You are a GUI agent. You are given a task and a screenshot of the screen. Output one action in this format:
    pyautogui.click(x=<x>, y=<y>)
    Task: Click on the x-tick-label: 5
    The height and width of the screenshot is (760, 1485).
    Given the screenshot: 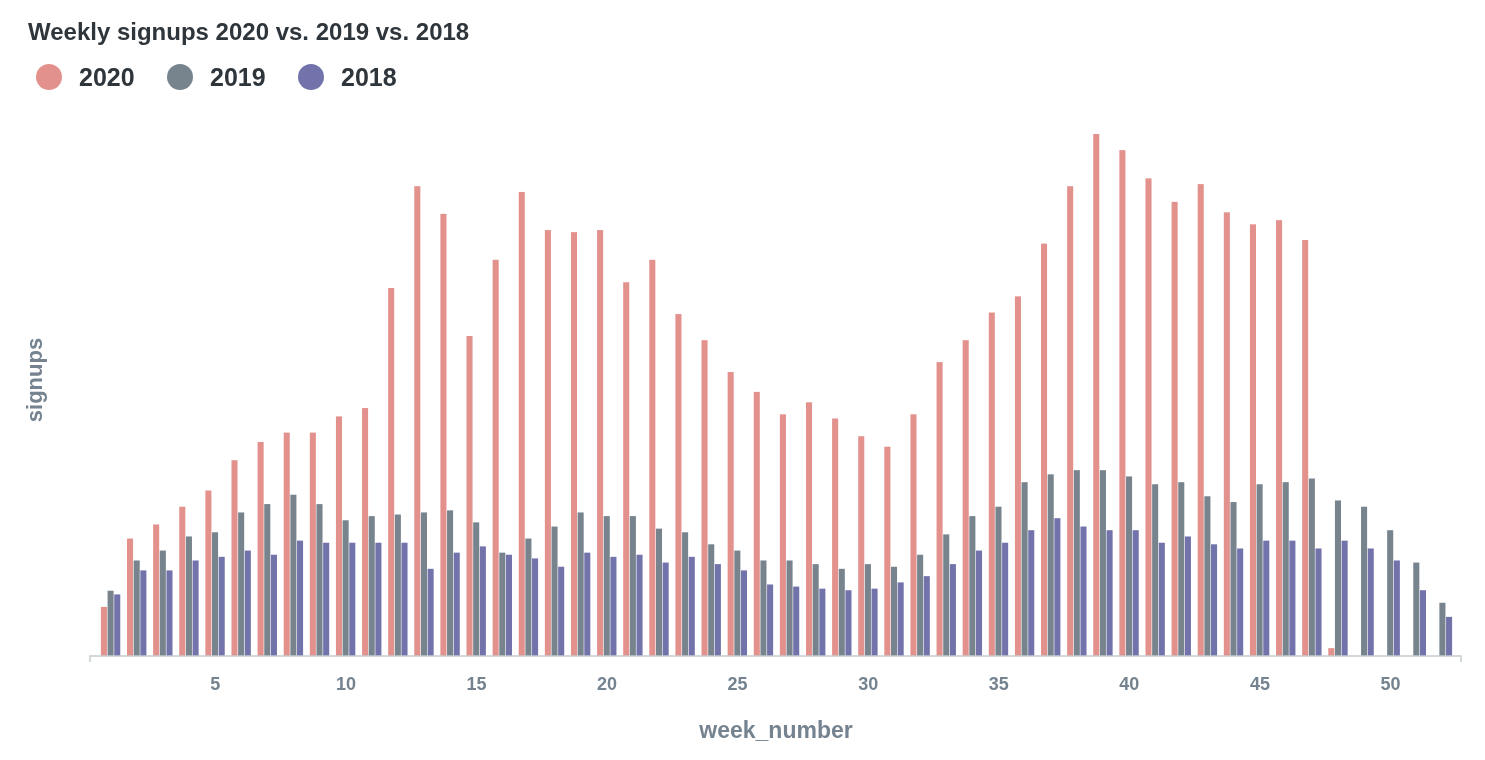 What is the action you would take?
    pyautogui.click(x=215, y=684)
    